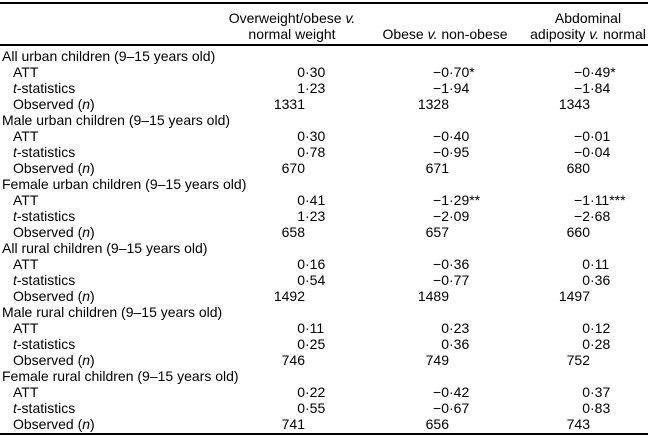 The image size is (648, 437). Describe the element at coordinates (445, 232) in the screenshot. I see `value-cell: 657` at that location.